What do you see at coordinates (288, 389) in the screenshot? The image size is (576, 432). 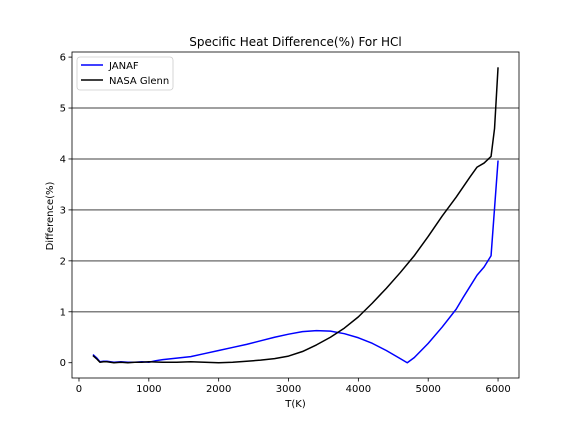 I see `x-tick-label: 3000` at bounding box center [288, 389].